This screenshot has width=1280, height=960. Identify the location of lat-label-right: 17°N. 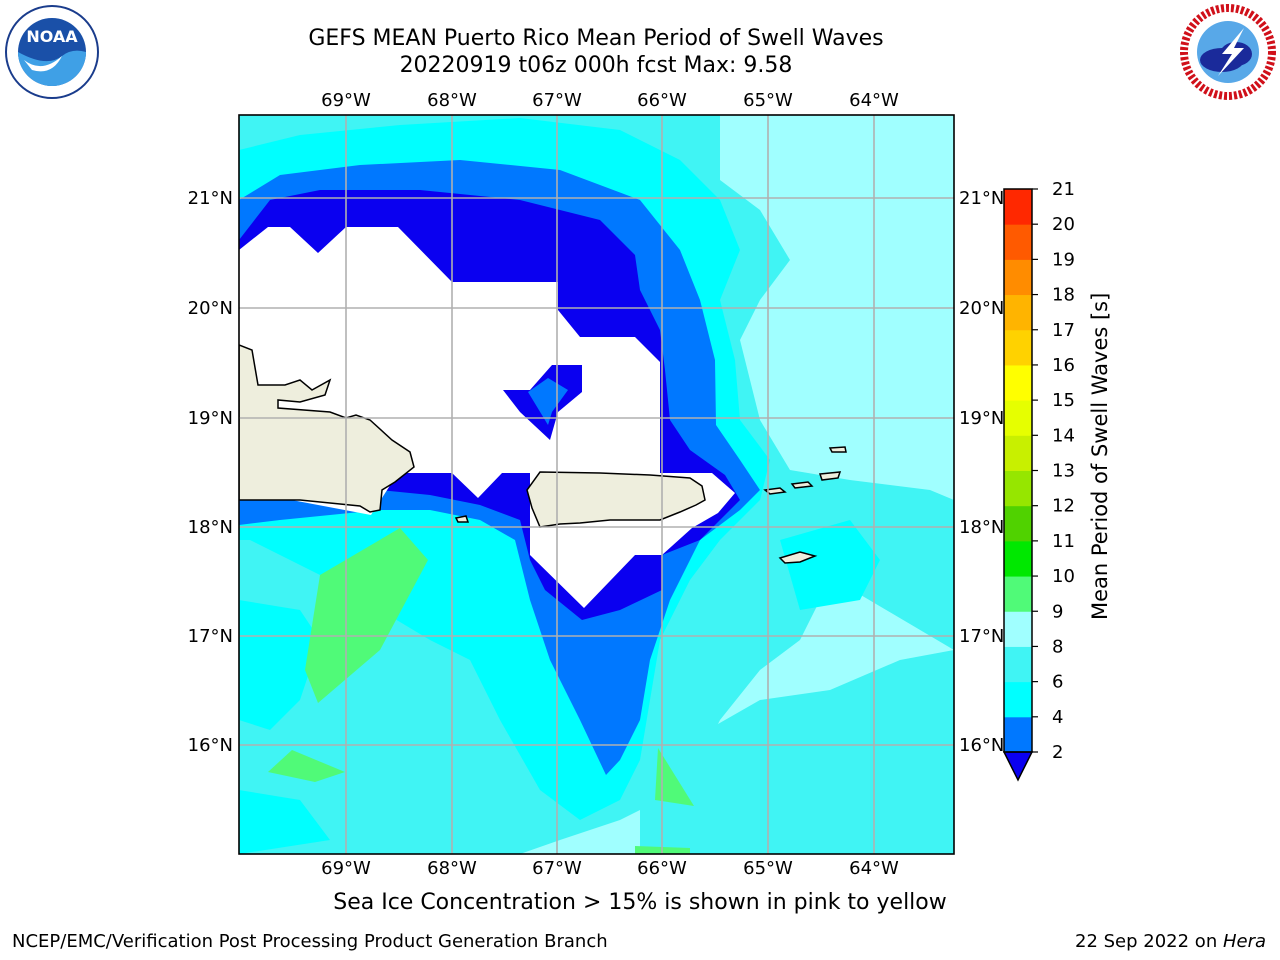
(981, 636).